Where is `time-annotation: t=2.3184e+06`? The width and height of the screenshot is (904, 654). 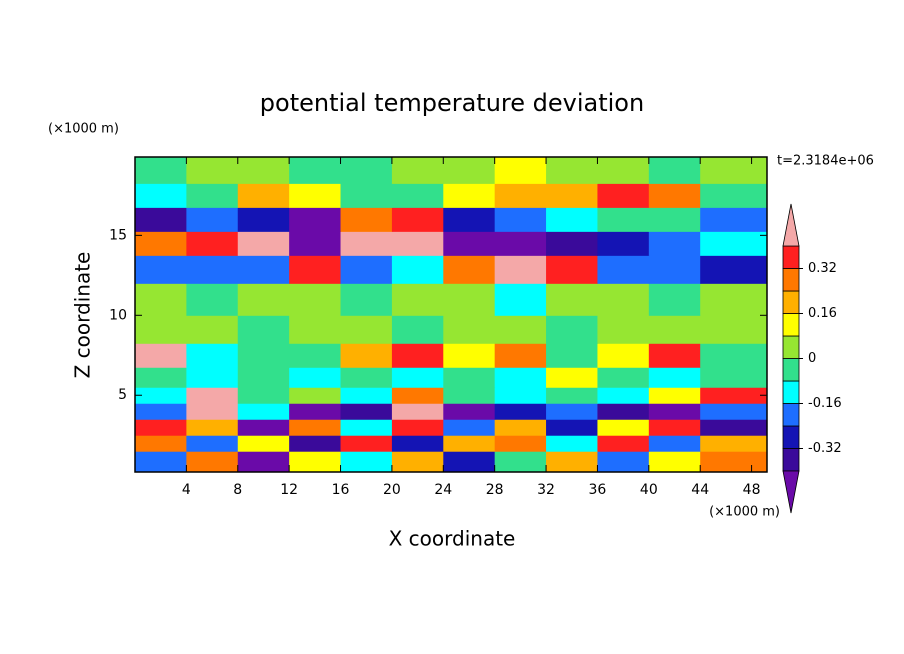 time-annotation: t=2.3184e+06 is located at coordinates (825, 161).